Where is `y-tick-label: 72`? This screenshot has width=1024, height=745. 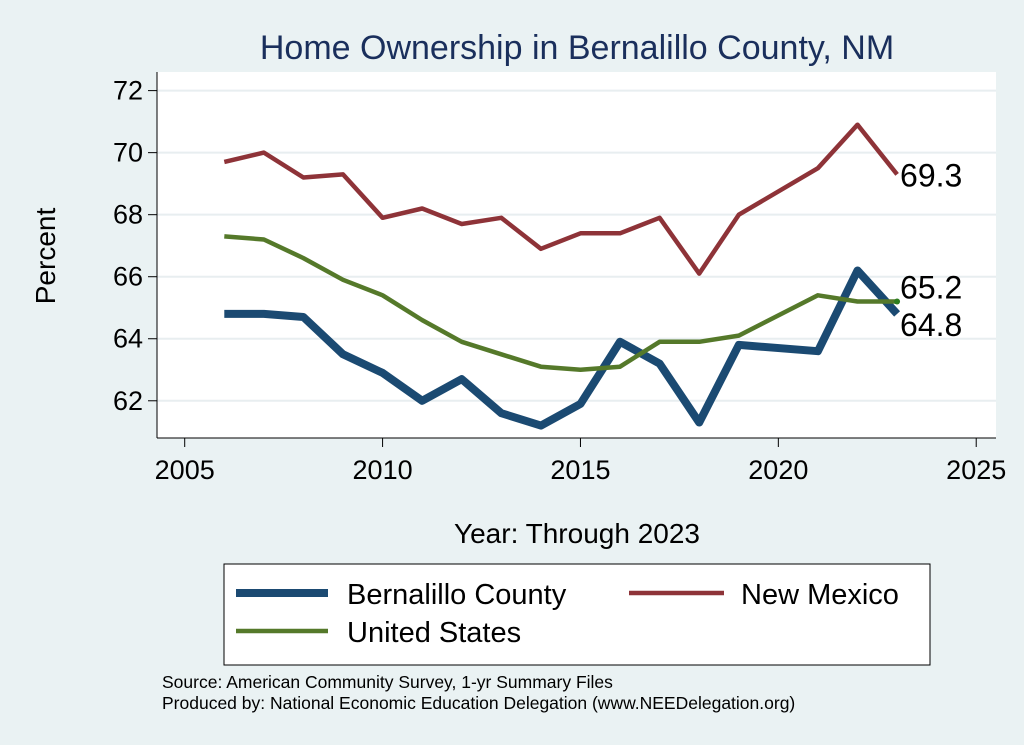 y-tick-label: 72 is located at coordinates (128, 91).